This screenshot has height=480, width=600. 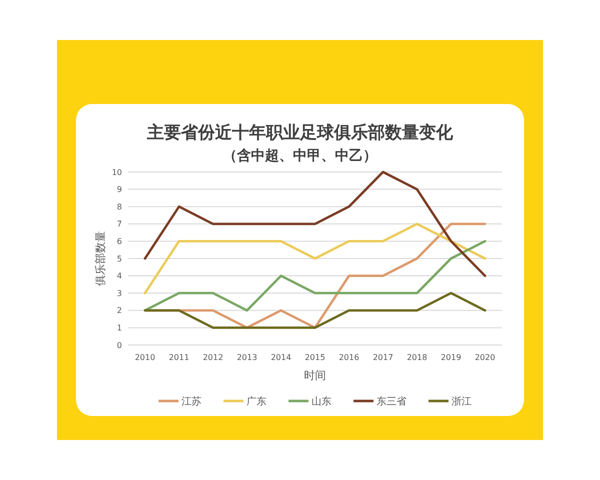 What do you see at coordinates (300, 133) in the screenshot?
I see `chart-title: 主要省份近十年职业足球俱乐部数量变化` at bounding box center [300, 133].